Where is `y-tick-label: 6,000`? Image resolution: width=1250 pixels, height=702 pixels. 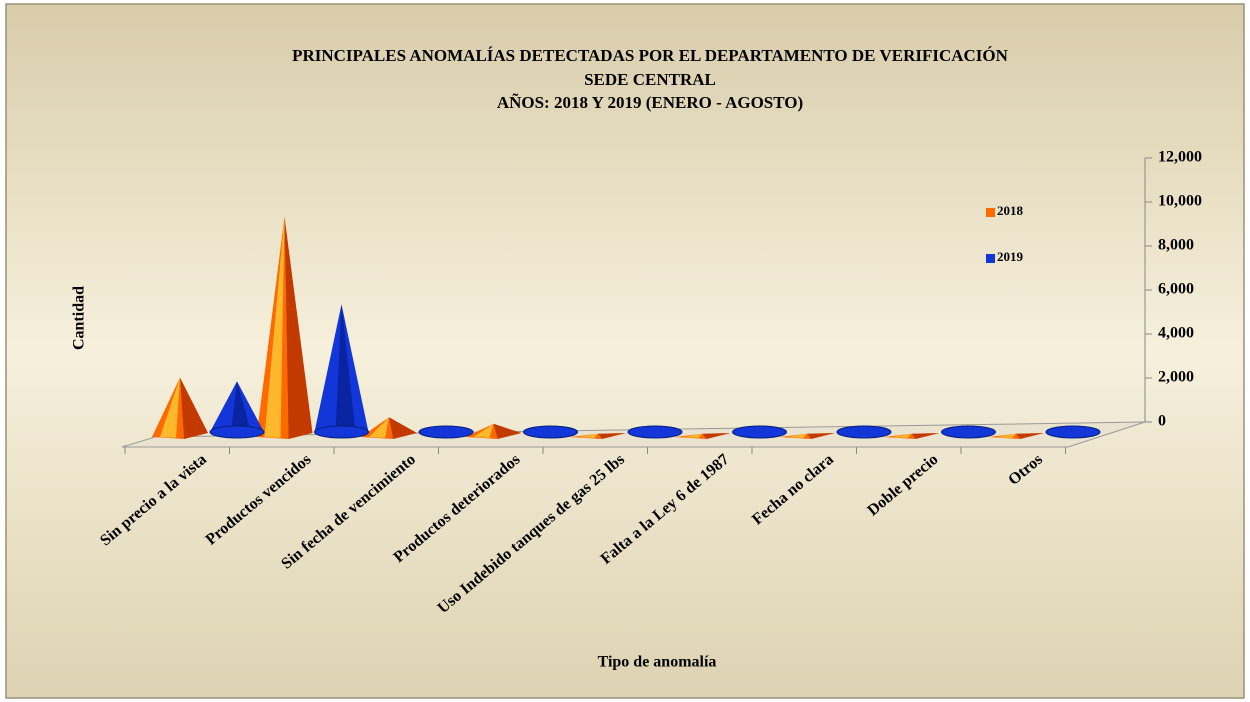
y-tick-label: 6,000 is located at coordinates (1176, 289).